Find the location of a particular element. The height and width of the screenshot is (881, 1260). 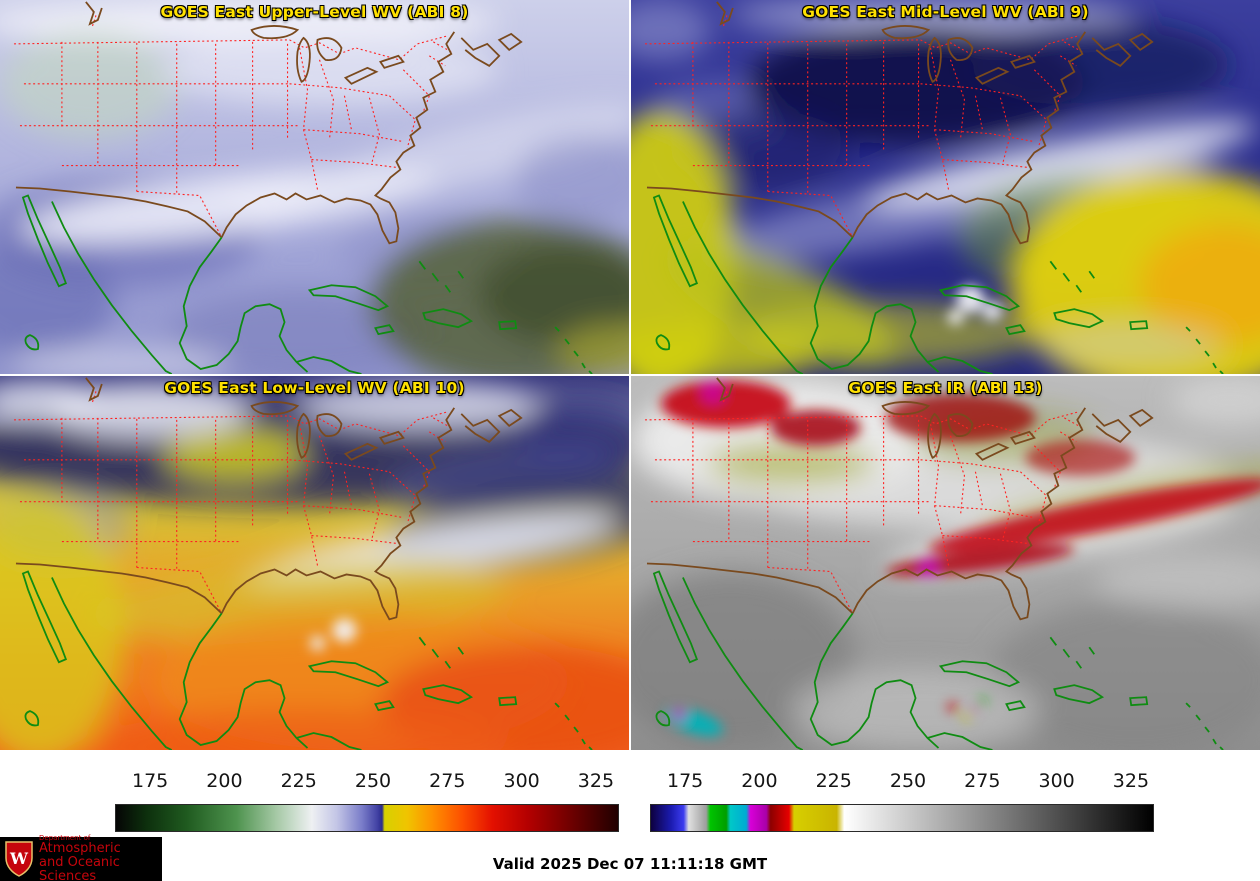

uw-crest-icon: W is located at coordinates (19, 859).